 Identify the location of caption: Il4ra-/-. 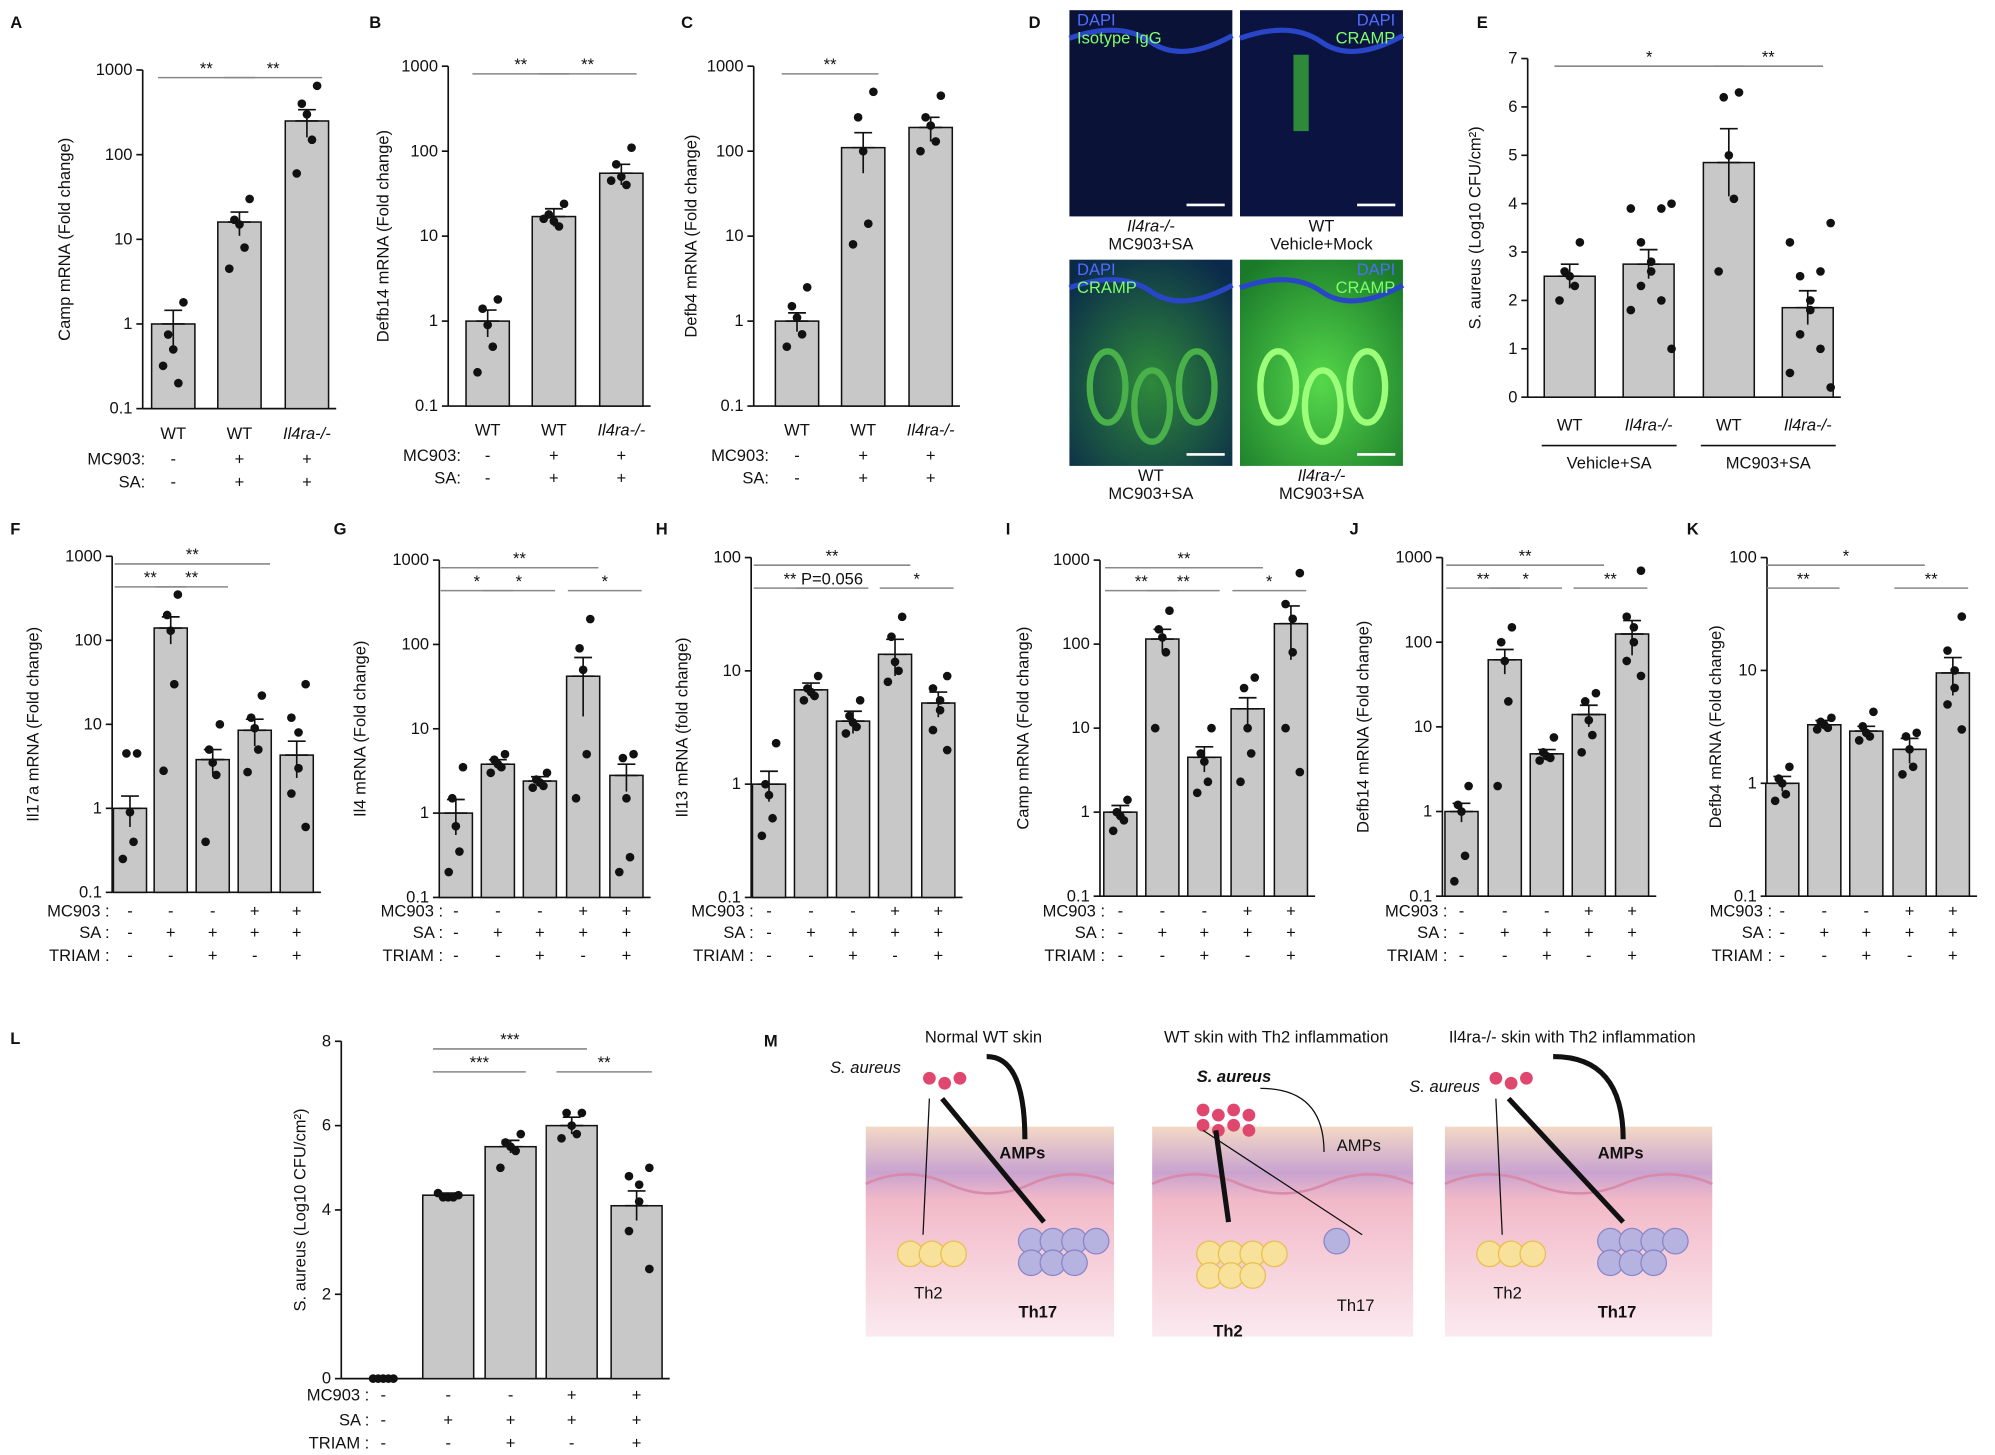
(1151, 226).